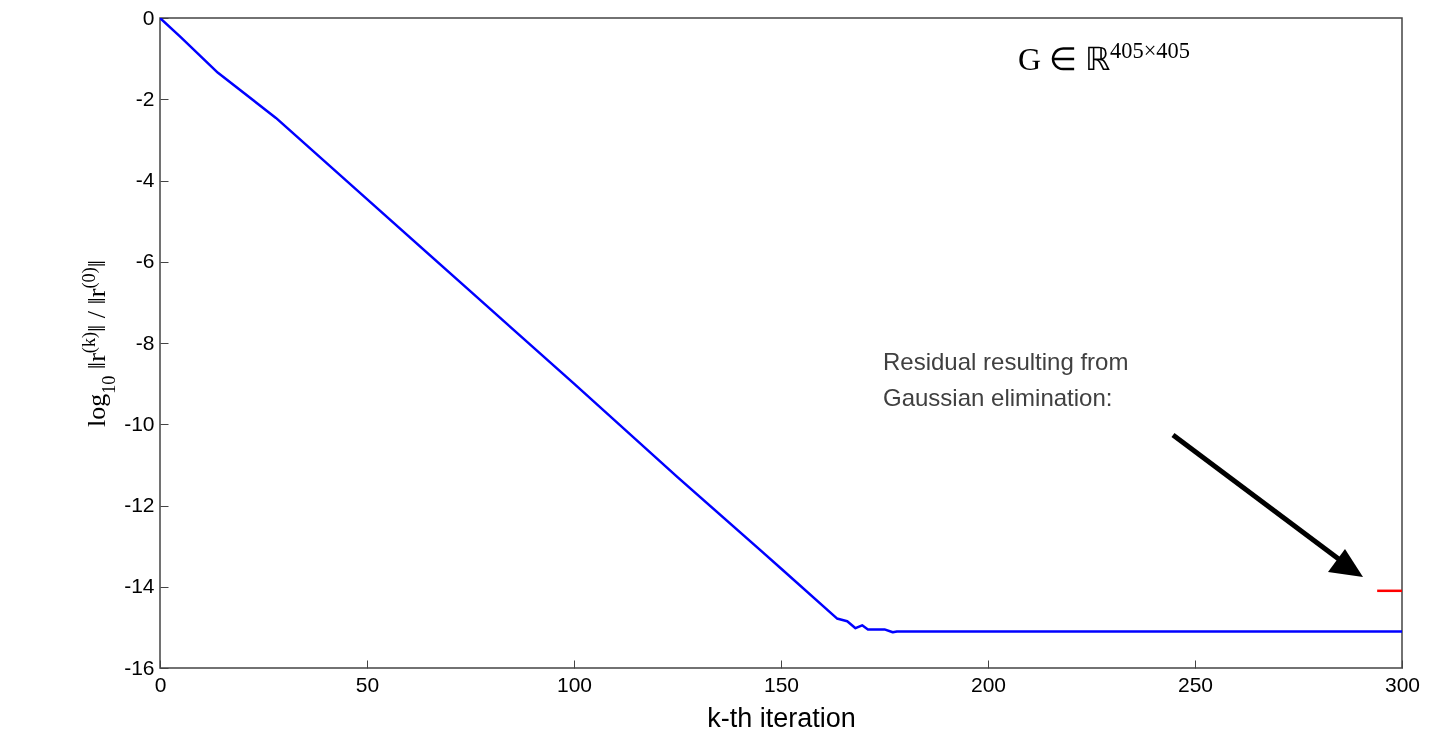 This screenshot has height=753, width=1432. I want to click on x-tick-label: 200, so click(988, 684).